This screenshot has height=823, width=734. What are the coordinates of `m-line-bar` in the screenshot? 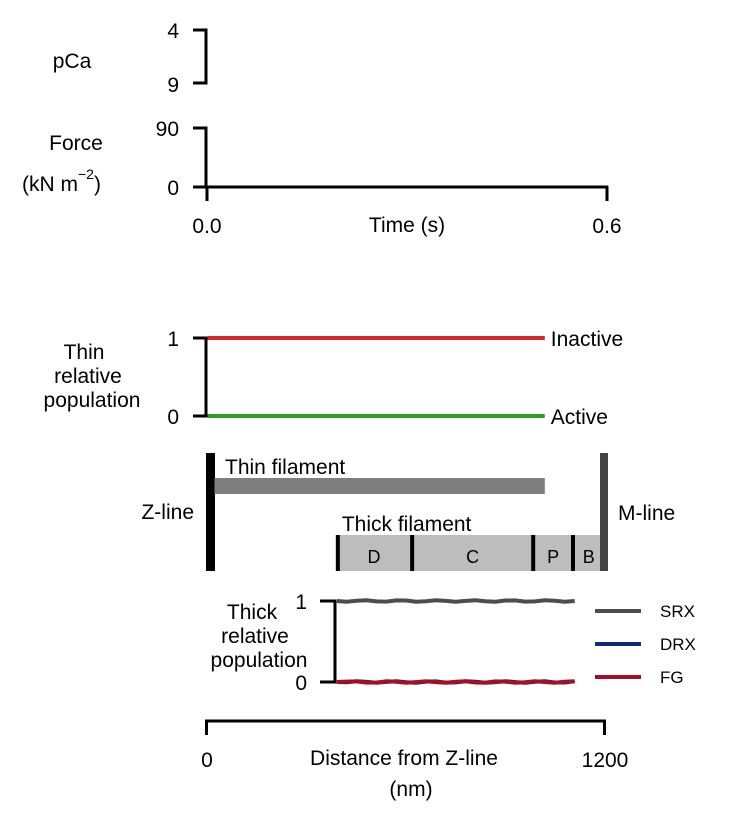 It's located at (604, 512).